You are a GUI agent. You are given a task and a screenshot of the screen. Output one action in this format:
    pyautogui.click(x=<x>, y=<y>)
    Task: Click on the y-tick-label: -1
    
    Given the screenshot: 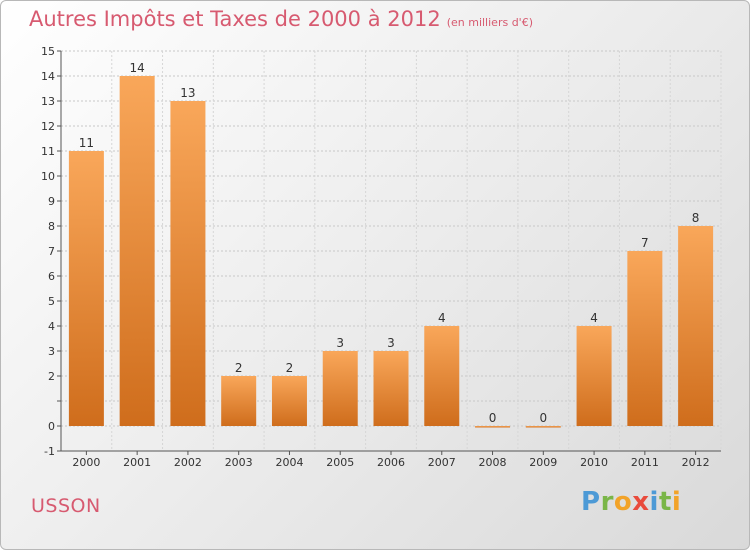 What is the action you would take?
    pyautogui.click(x=49, y=451)
    